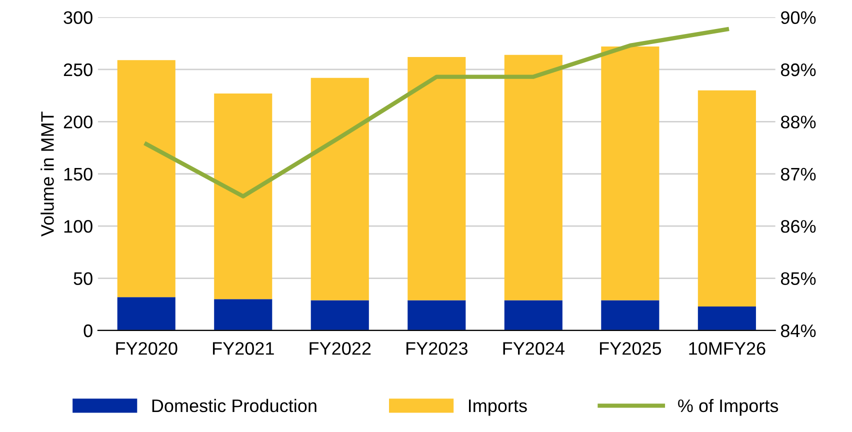 Image resolution: width=852 pixels, height=432 pixels. I want to click on x-tick-label: FY2020, so click(147, 348).